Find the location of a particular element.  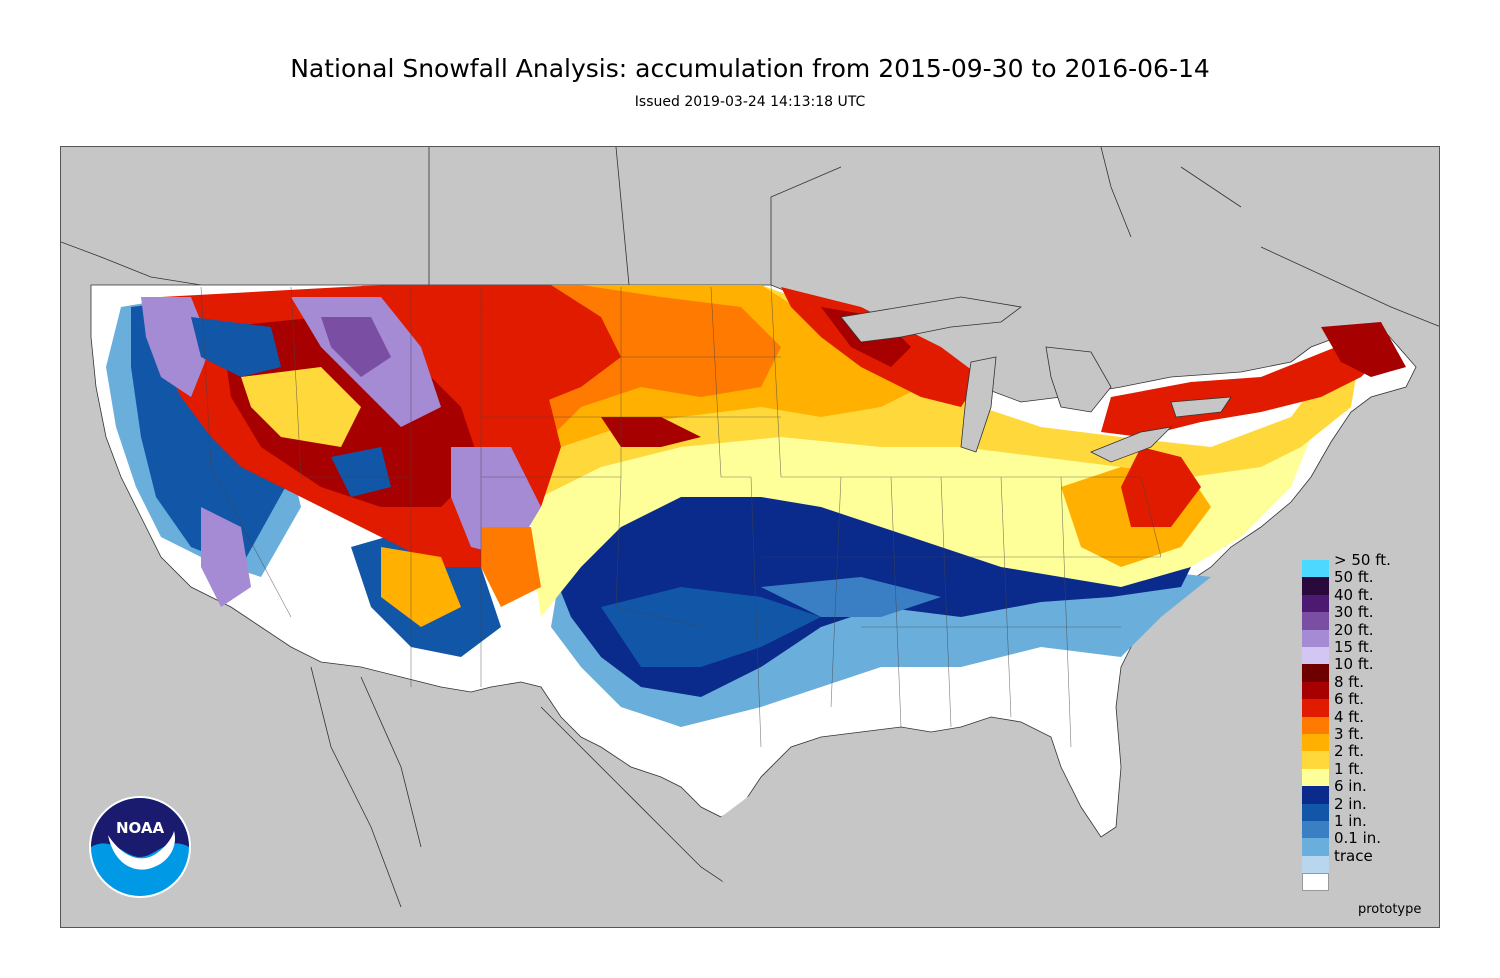

legend-label: 6 ft. is located at coordinates (1349, 699).